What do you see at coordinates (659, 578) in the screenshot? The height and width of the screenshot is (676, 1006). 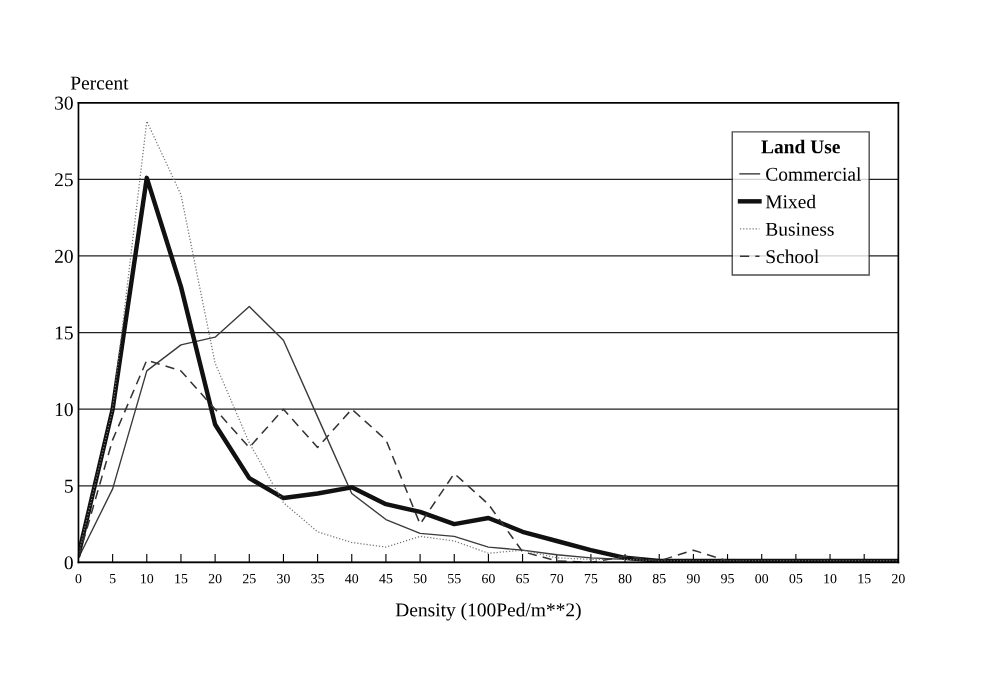 I see `x-tick-label: 85` at bounding box center [659, 578].